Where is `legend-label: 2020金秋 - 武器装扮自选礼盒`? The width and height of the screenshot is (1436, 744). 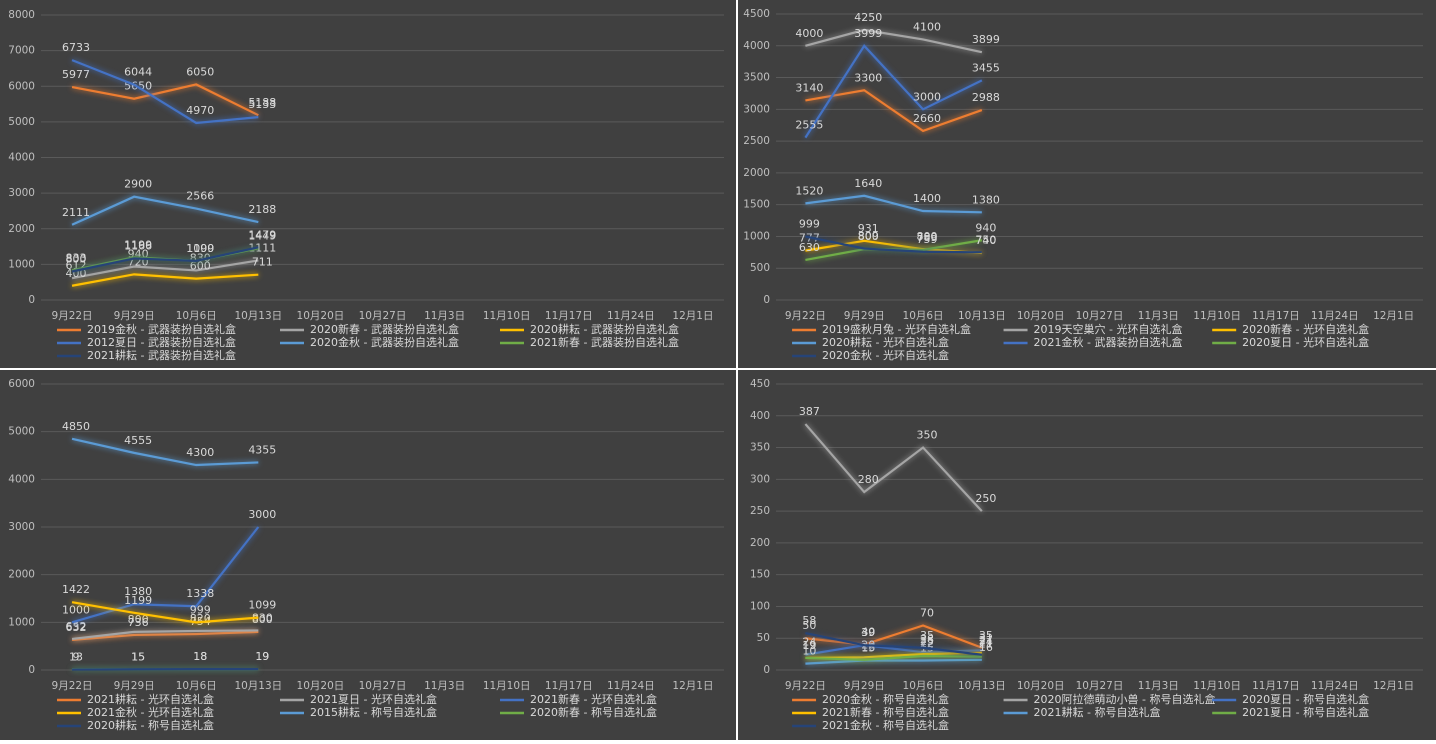 legend-label: 2020金秋 - 武器装扮自选礼盒 is located at coordinates (384, 342).